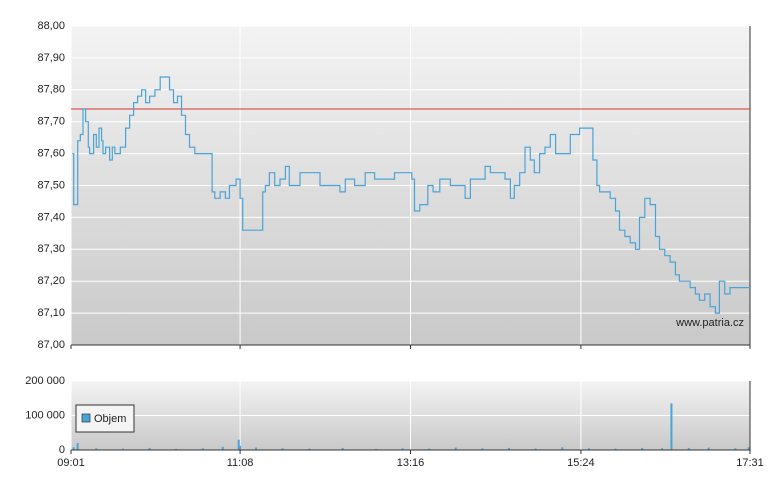  Describe the element at coordinates (45, 415) in the screenshot. I see `y-tick-label: 100 000` at that location.